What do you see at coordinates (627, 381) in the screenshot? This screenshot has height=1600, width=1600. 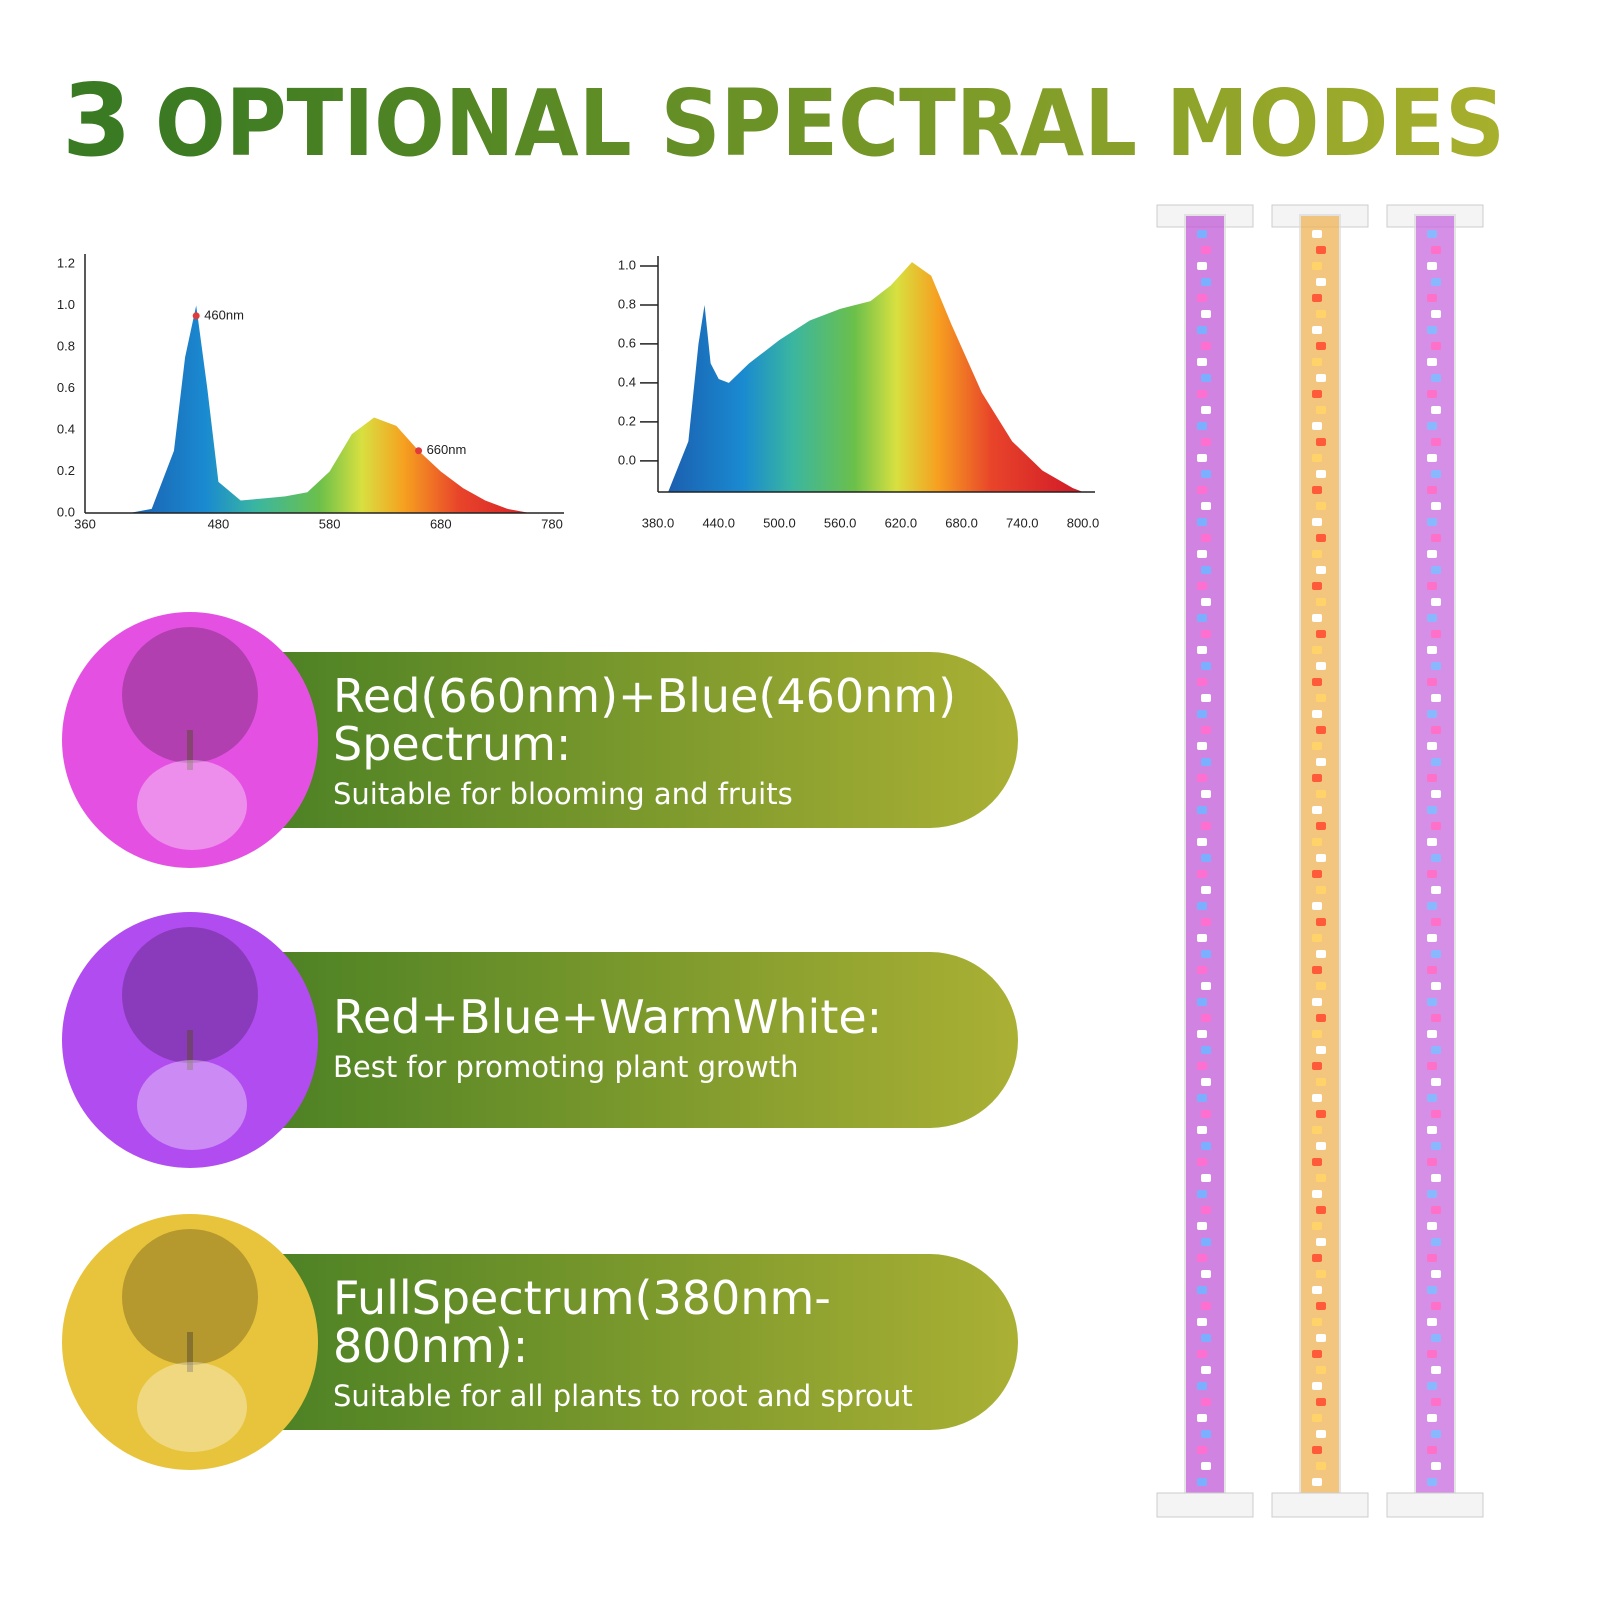 I see `y-tick-label: 0.4` at bounding box center [627, 381].